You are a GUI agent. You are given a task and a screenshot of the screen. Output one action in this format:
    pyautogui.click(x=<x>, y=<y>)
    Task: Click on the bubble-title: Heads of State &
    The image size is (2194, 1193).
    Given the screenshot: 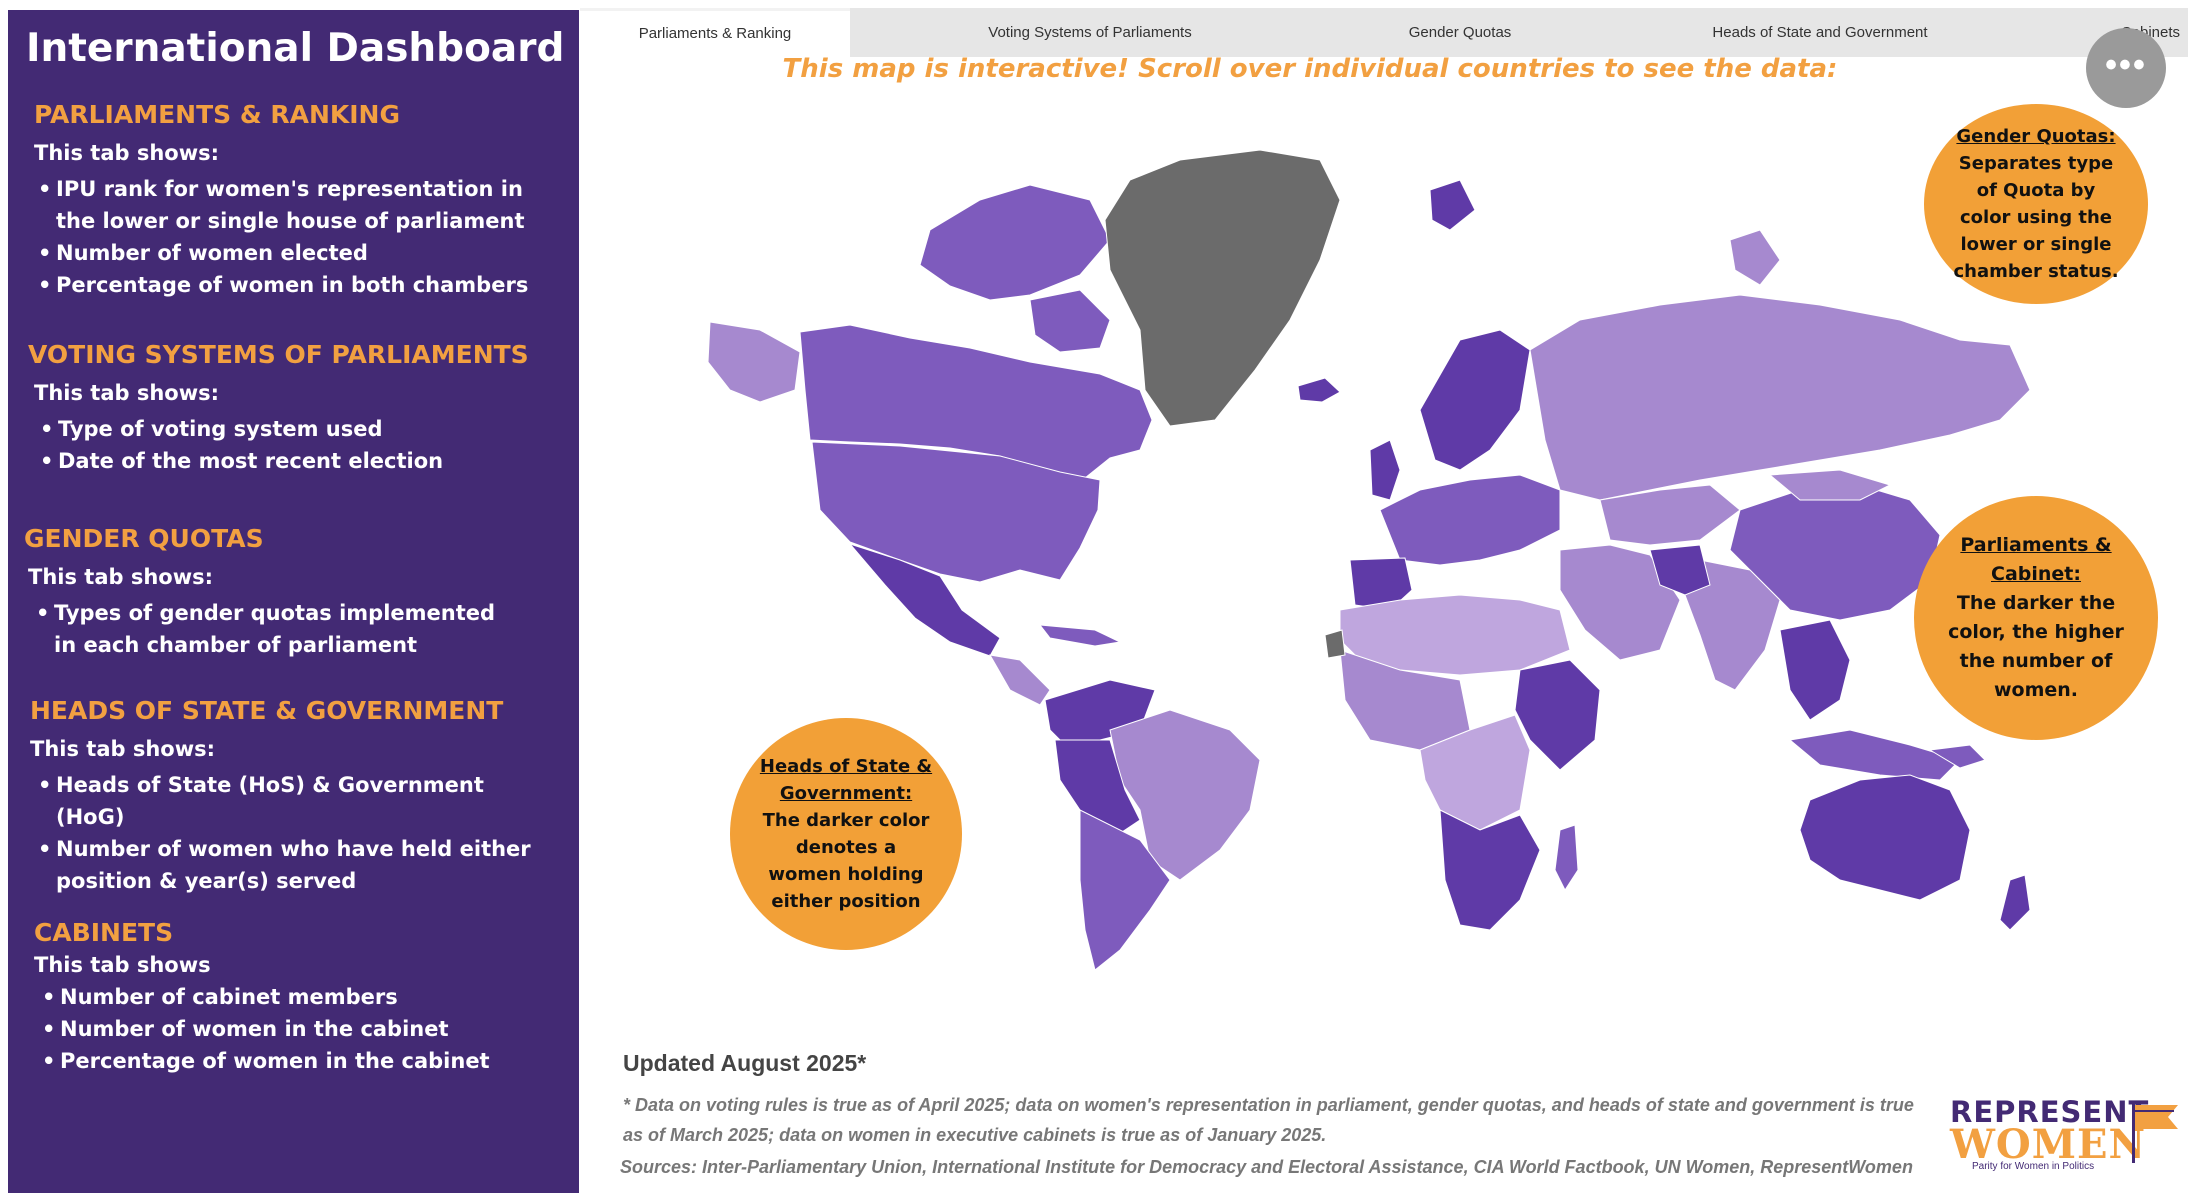 What is the action you would take?
    pyautogui.click(x=846, y=766)
    